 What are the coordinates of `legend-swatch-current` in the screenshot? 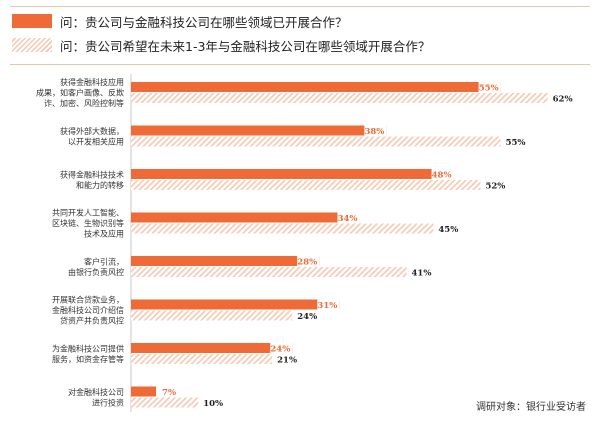 It's located at (32, 21).